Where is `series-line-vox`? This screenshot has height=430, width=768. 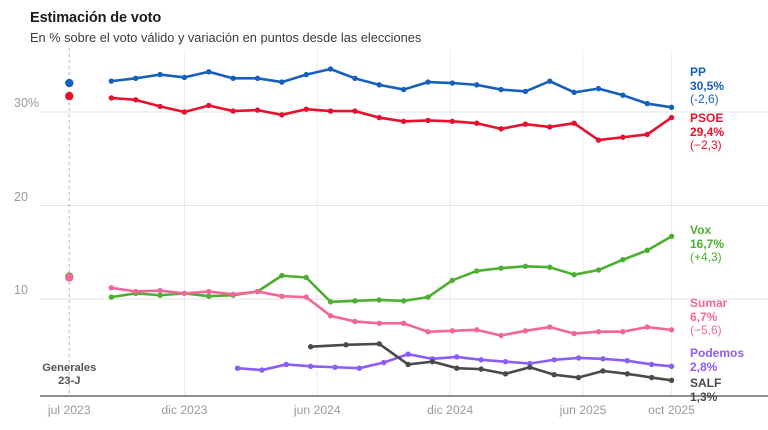
series-line-vox is located at coordinates (391, 269).